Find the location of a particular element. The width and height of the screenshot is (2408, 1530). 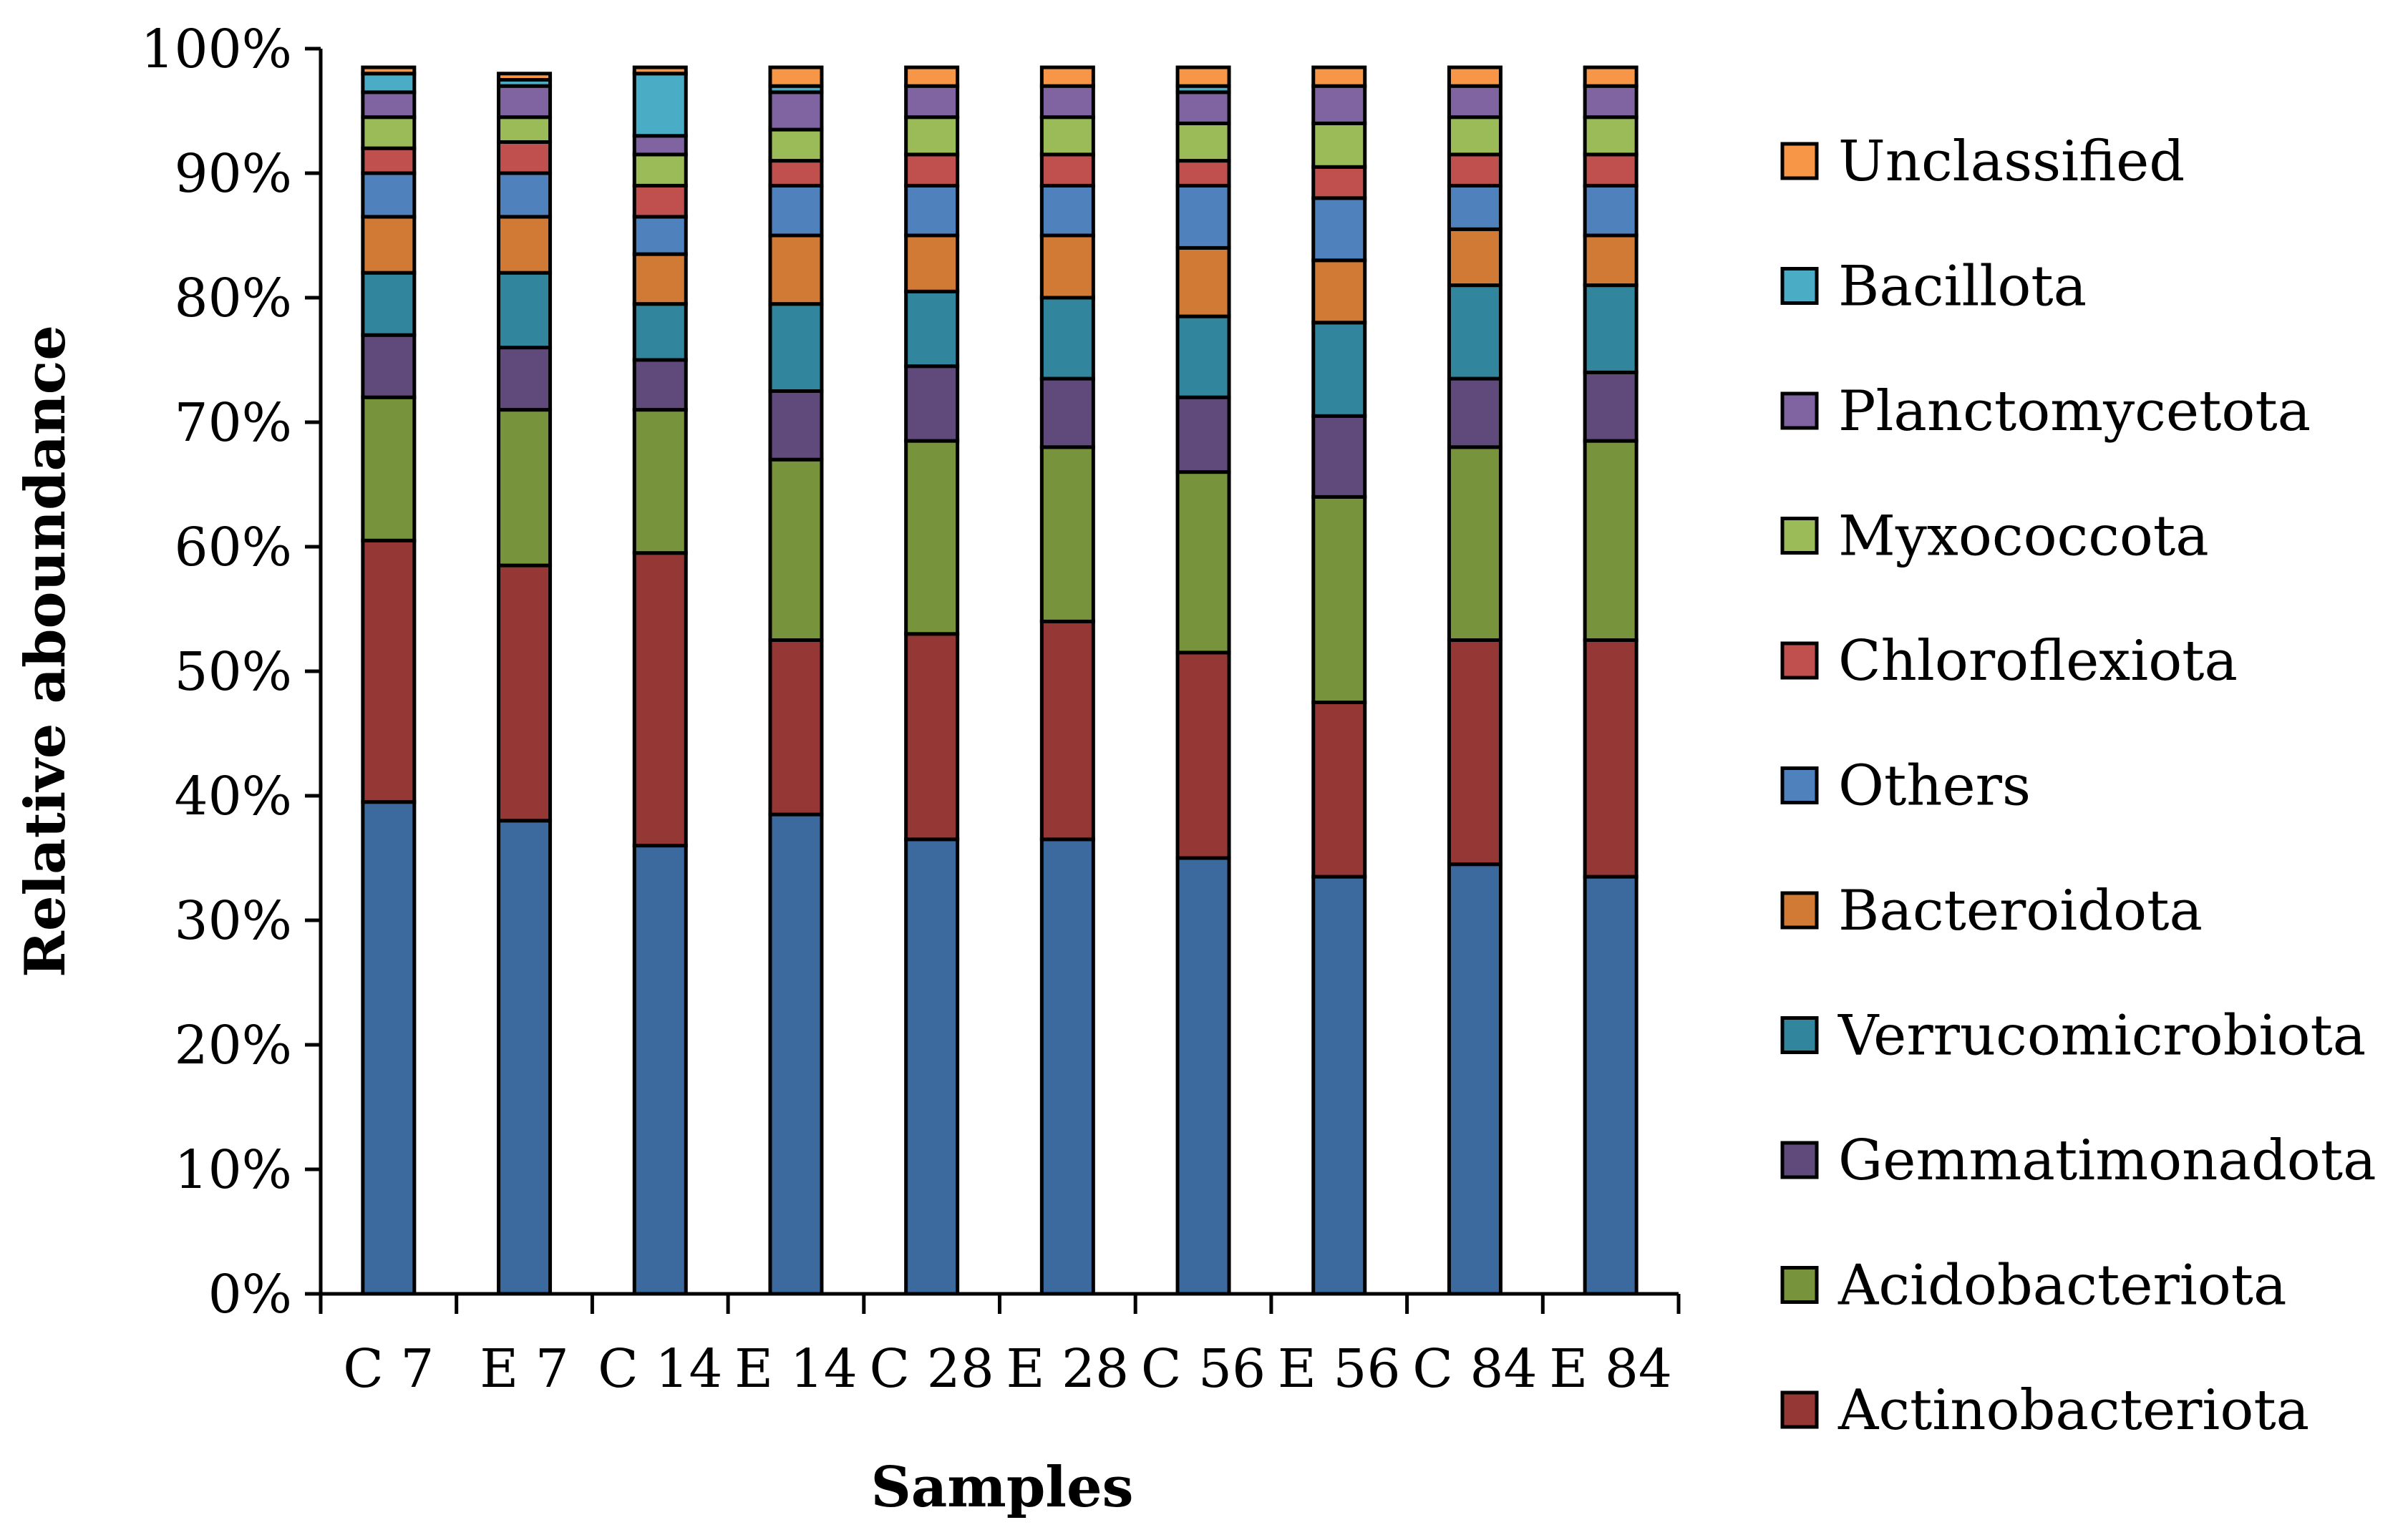

legend-label: Verrucomicrobiota is located at coordinates (2102, 1036).